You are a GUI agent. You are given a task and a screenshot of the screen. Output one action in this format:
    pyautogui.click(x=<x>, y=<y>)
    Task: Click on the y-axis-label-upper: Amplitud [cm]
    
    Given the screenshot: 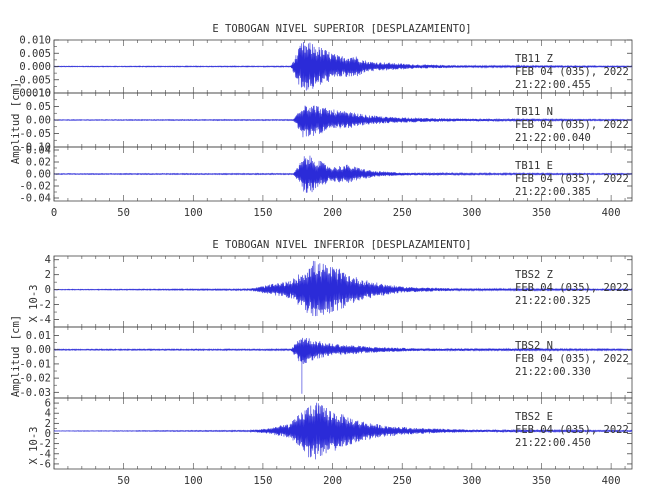 What is the action you would take?
    pyautogui.click(x=16, y=123)
    